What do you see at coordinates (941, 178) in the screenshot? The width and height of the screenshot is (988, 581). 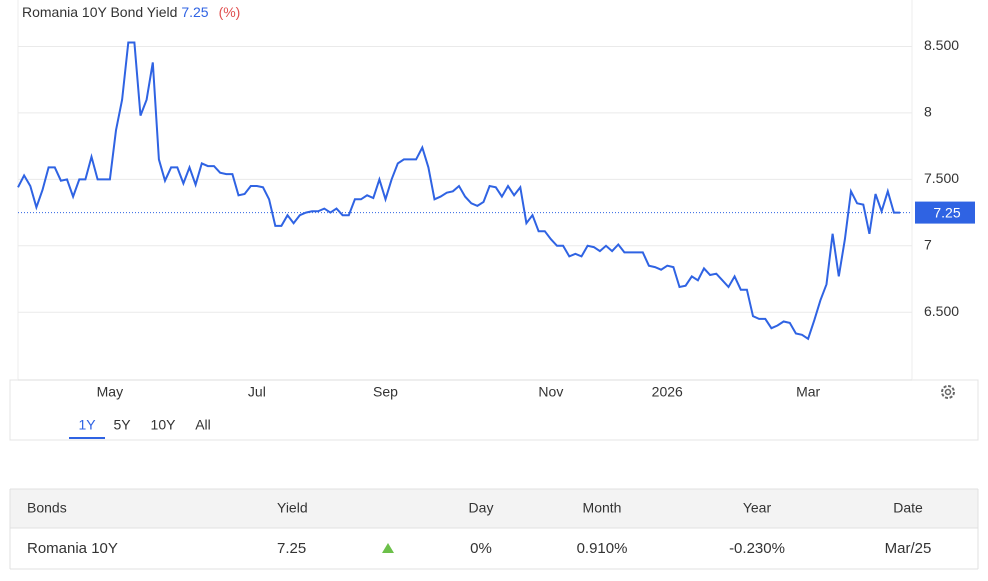 I see `y-tick-label: 7.500` at bounding box center [941, 178].